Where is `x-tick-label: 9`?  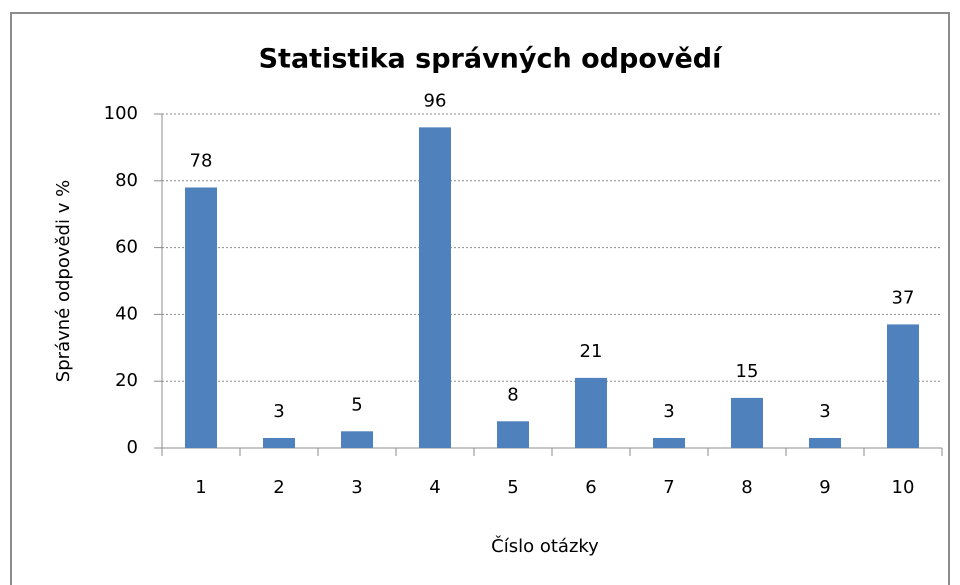 x-tick-label: 9 is located at coordinates (824, 487).